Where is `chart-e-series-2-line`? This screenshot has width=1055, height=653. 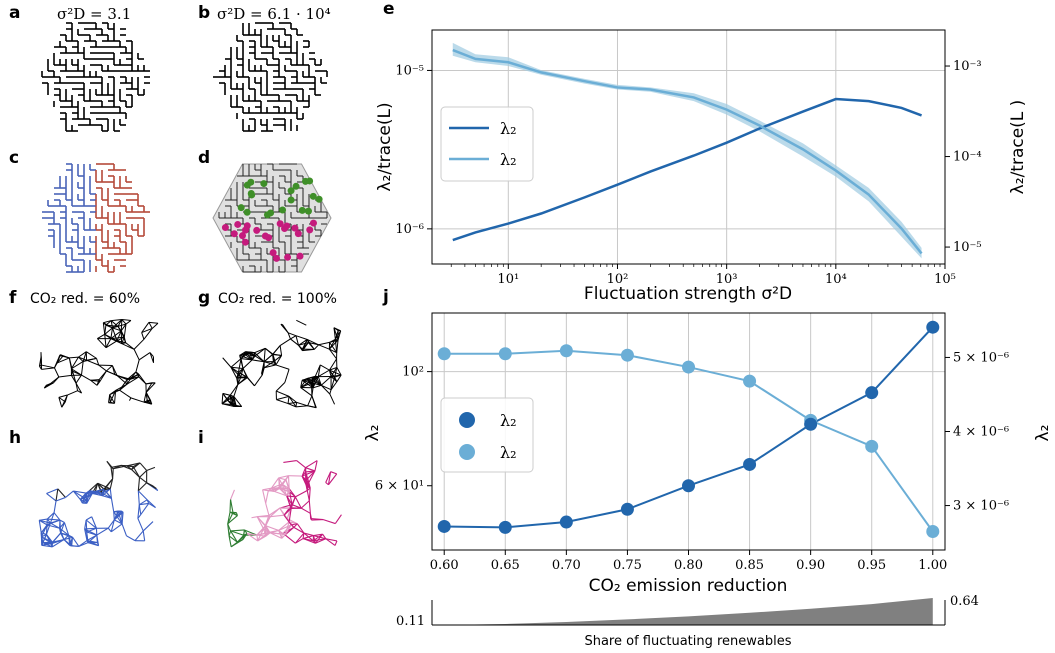
chart-e-series-2-line is located at coordinates (687, 151).